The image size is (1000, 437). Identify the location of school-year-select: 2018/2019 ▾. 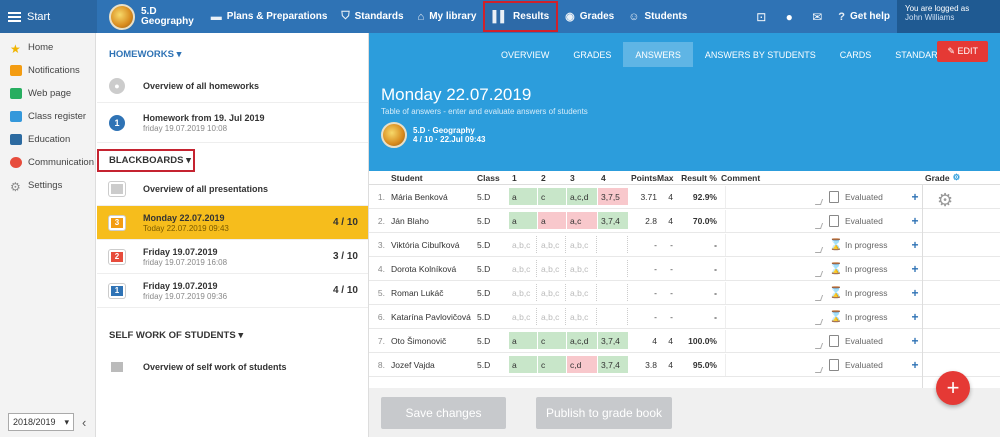
(41, 422).